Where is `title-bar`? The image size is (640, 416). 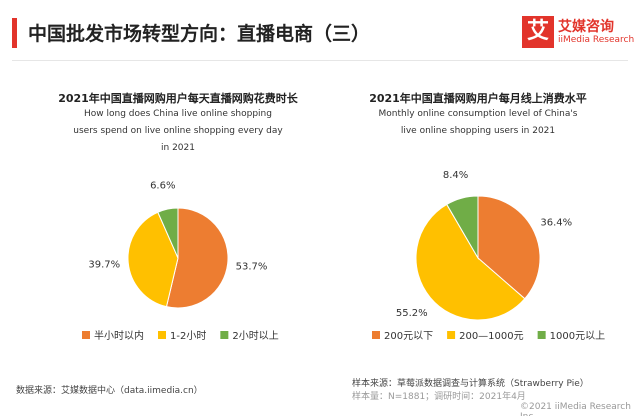 title-bar is located at coordinates (14, 33).